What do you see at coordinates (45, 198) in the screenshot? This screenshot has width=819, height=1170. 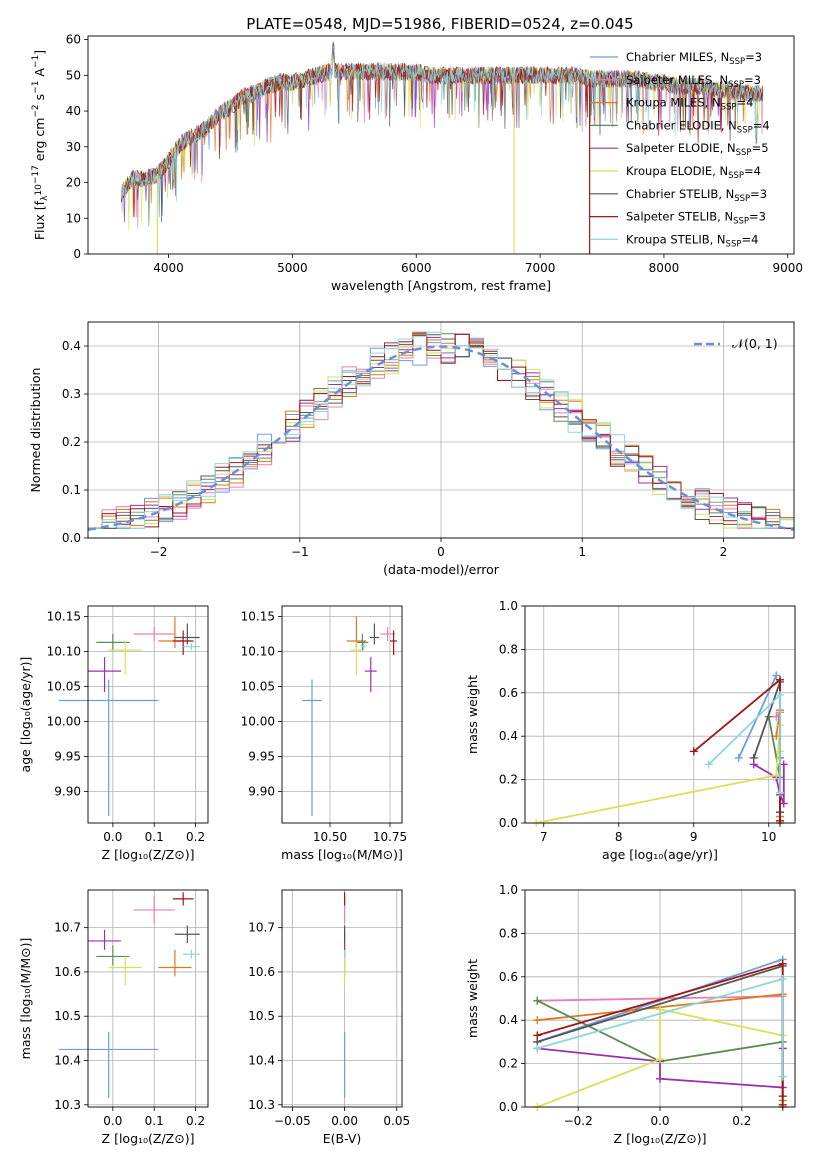 I see `y-label-part: λ` at bounding box center [45, 198].